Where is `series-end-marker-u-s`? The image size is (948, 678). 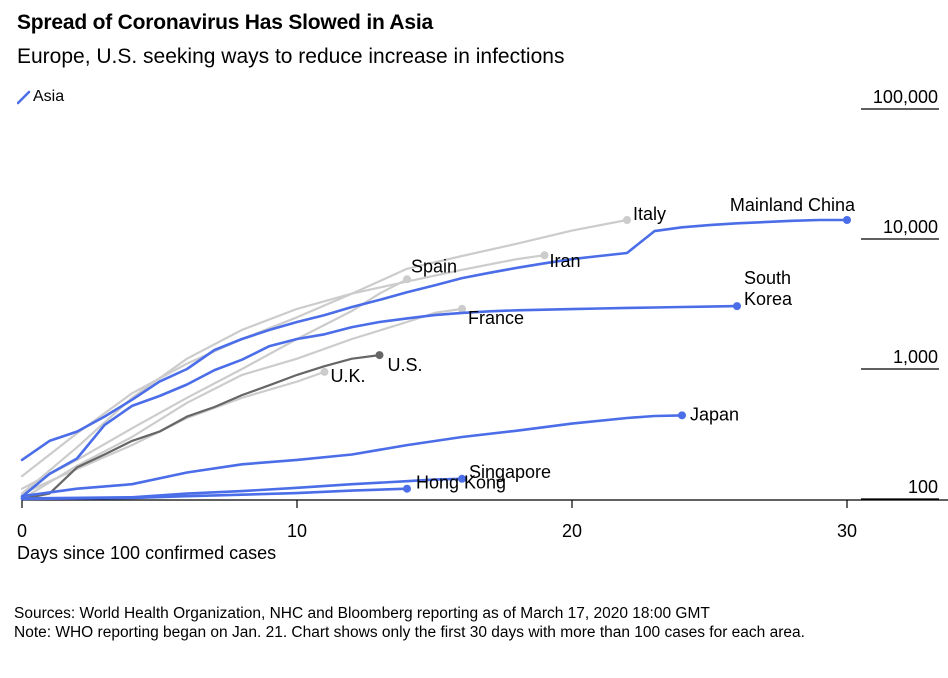
series-end-marker-u-s is located at coordinates (379, 355).